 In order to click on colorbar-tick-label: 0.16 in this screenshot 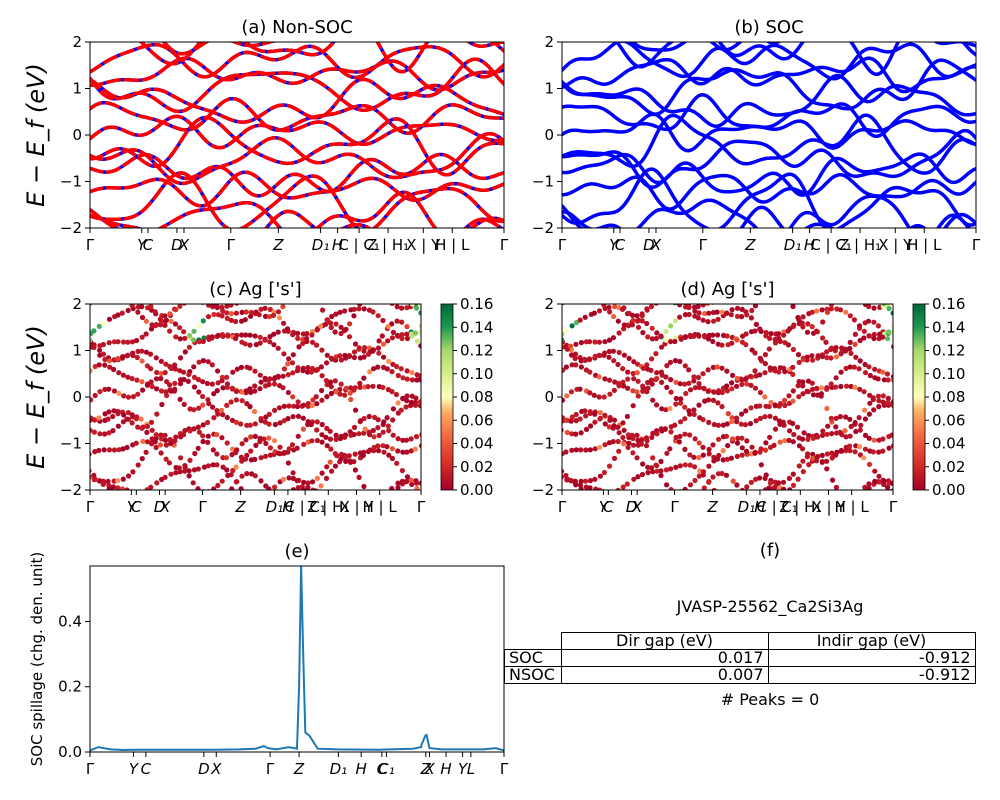, I will do `click(948, 304)`.